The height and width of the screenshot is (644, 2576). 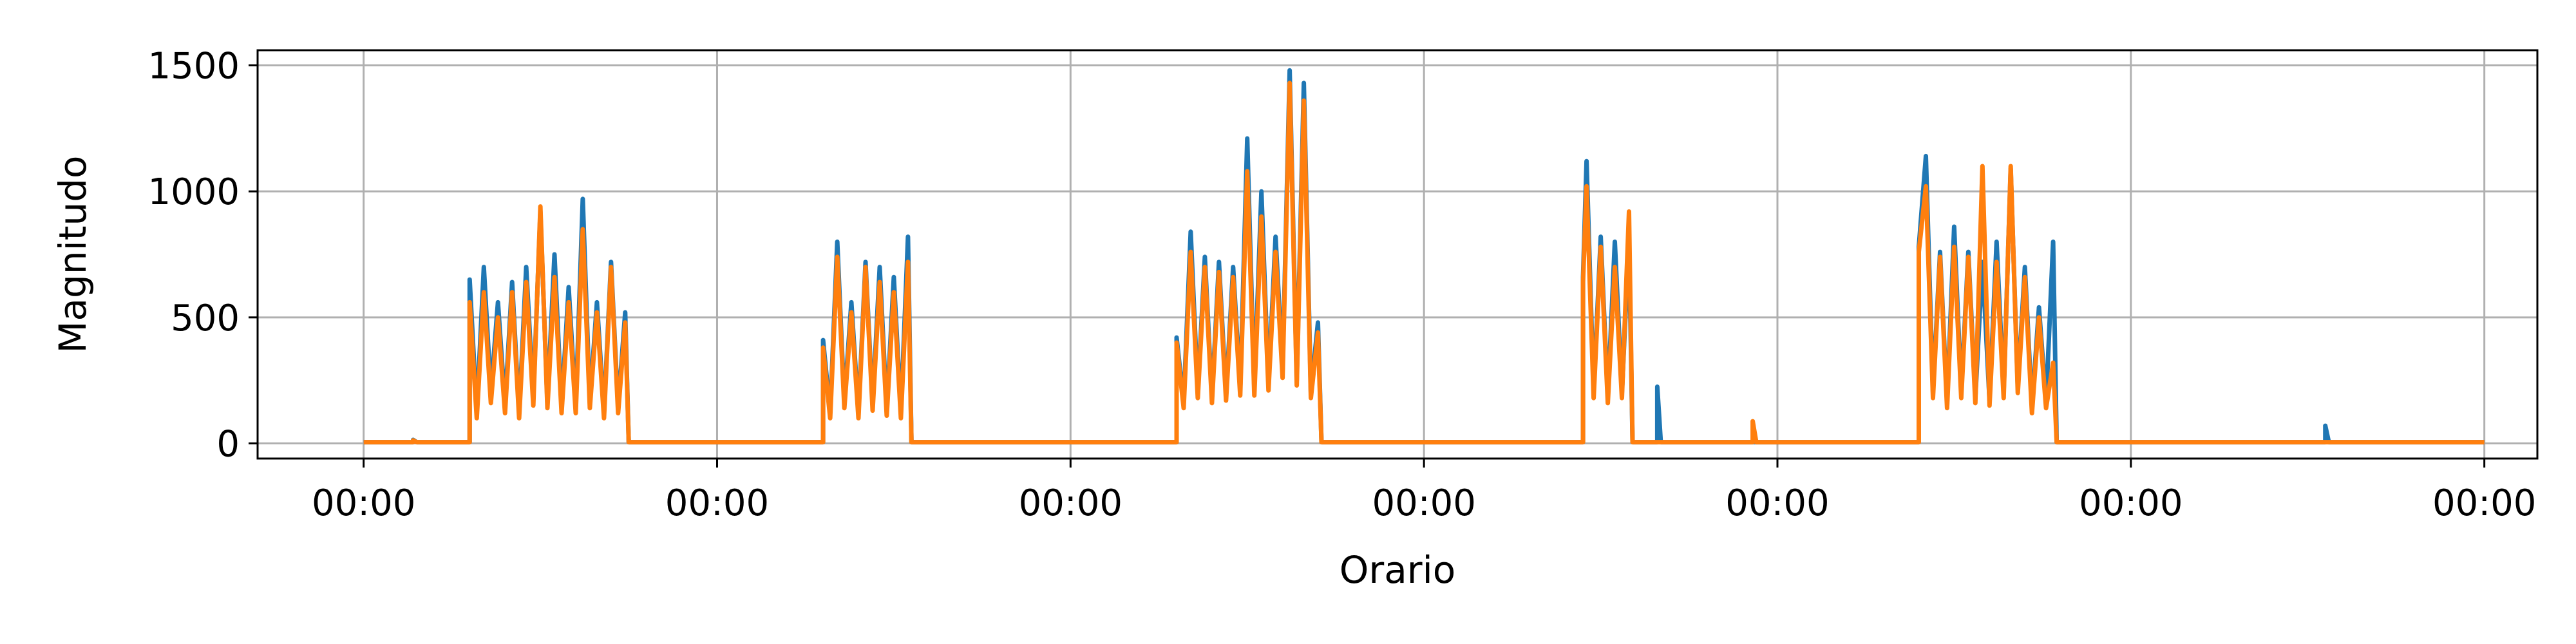 I want to click on y-tick-label: 1000, so click(x=193, y=192).